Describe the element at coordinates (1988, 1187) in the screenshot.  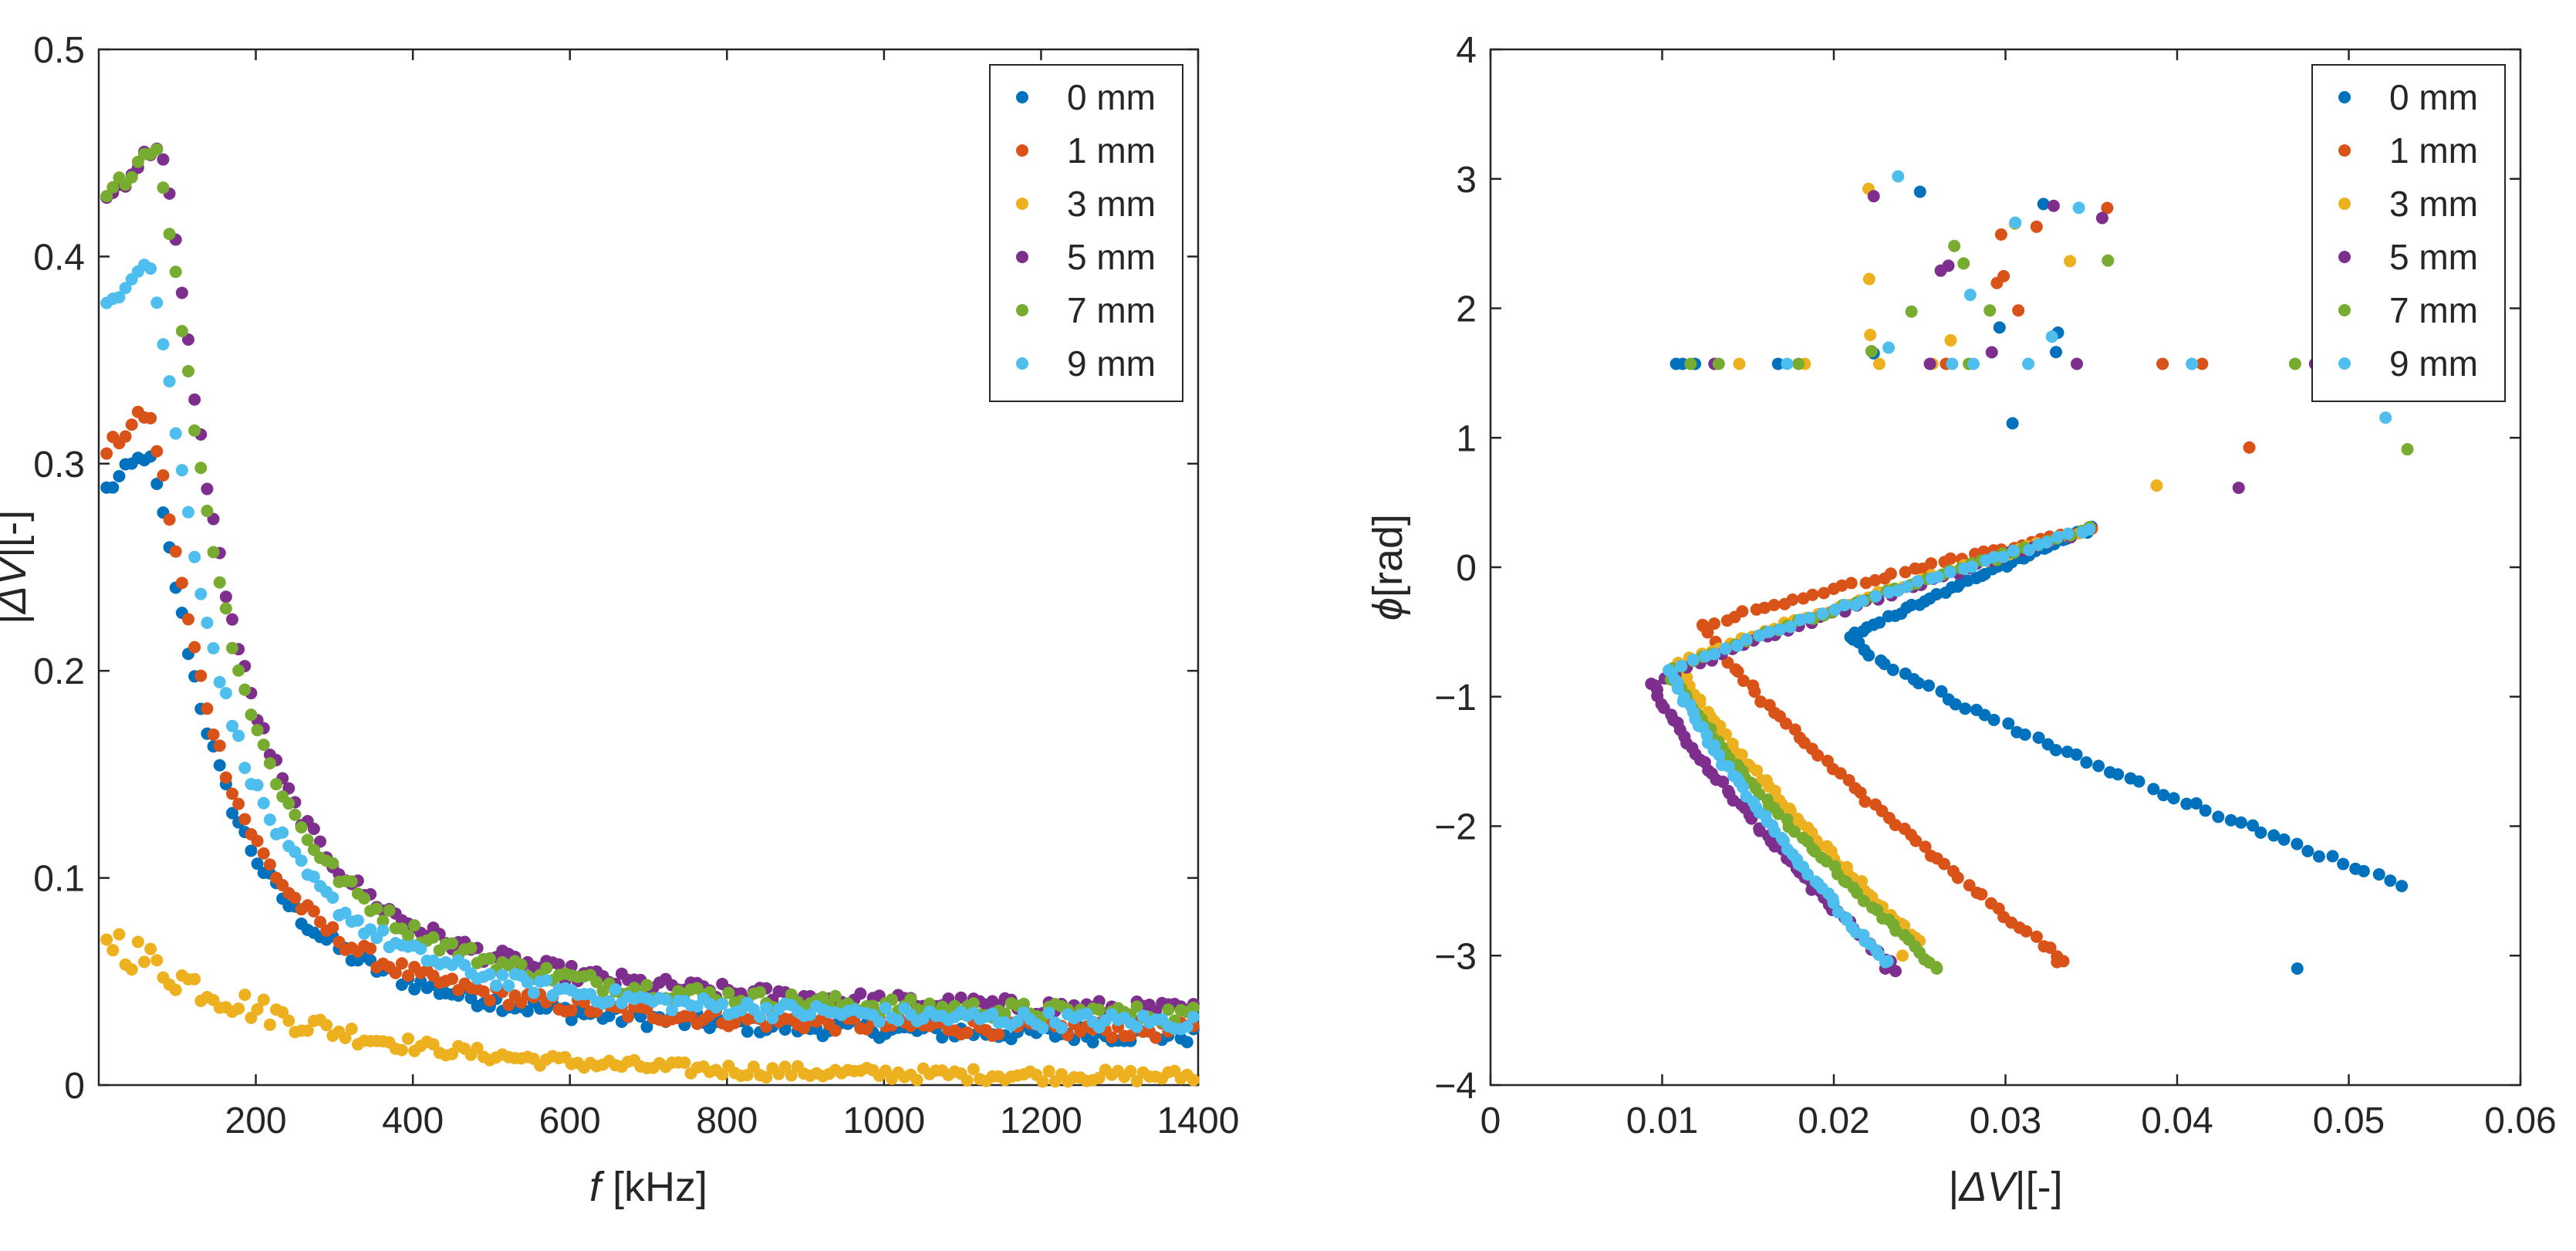
I see `x-axis-title-symbol: ΔV` at that location.